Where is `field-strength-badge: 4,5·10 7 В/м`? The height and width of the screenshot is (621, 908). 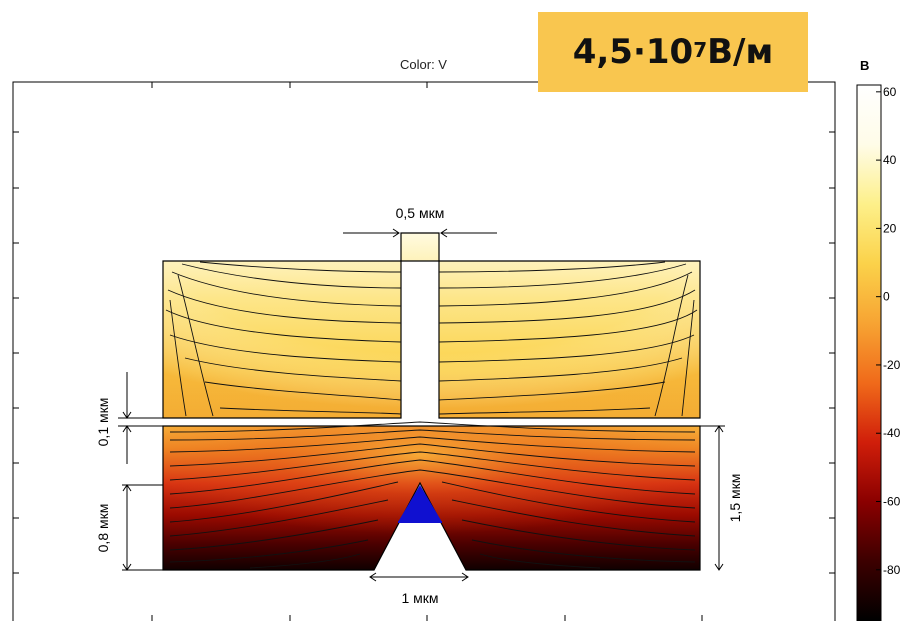 field-strength-badge: 4,5·10 7 В/м is located at coordinates (673, 52).